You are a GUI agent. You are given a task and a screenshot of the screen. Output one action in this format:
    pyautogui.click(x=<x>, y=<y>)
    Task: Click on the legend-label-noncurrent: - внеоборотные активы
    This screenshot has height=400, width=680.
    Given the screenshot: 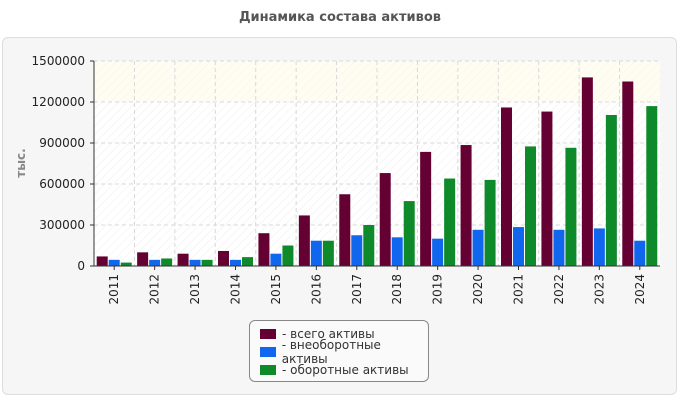 What is the action you would take?
    pyautogui.click(x=331, y=352)
    